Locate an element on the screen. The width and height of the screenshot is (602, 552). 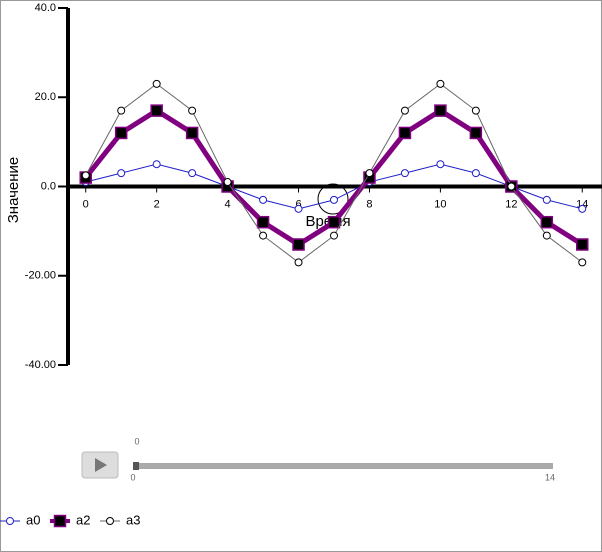
slider-thumb is located at coordinates (136, 466).